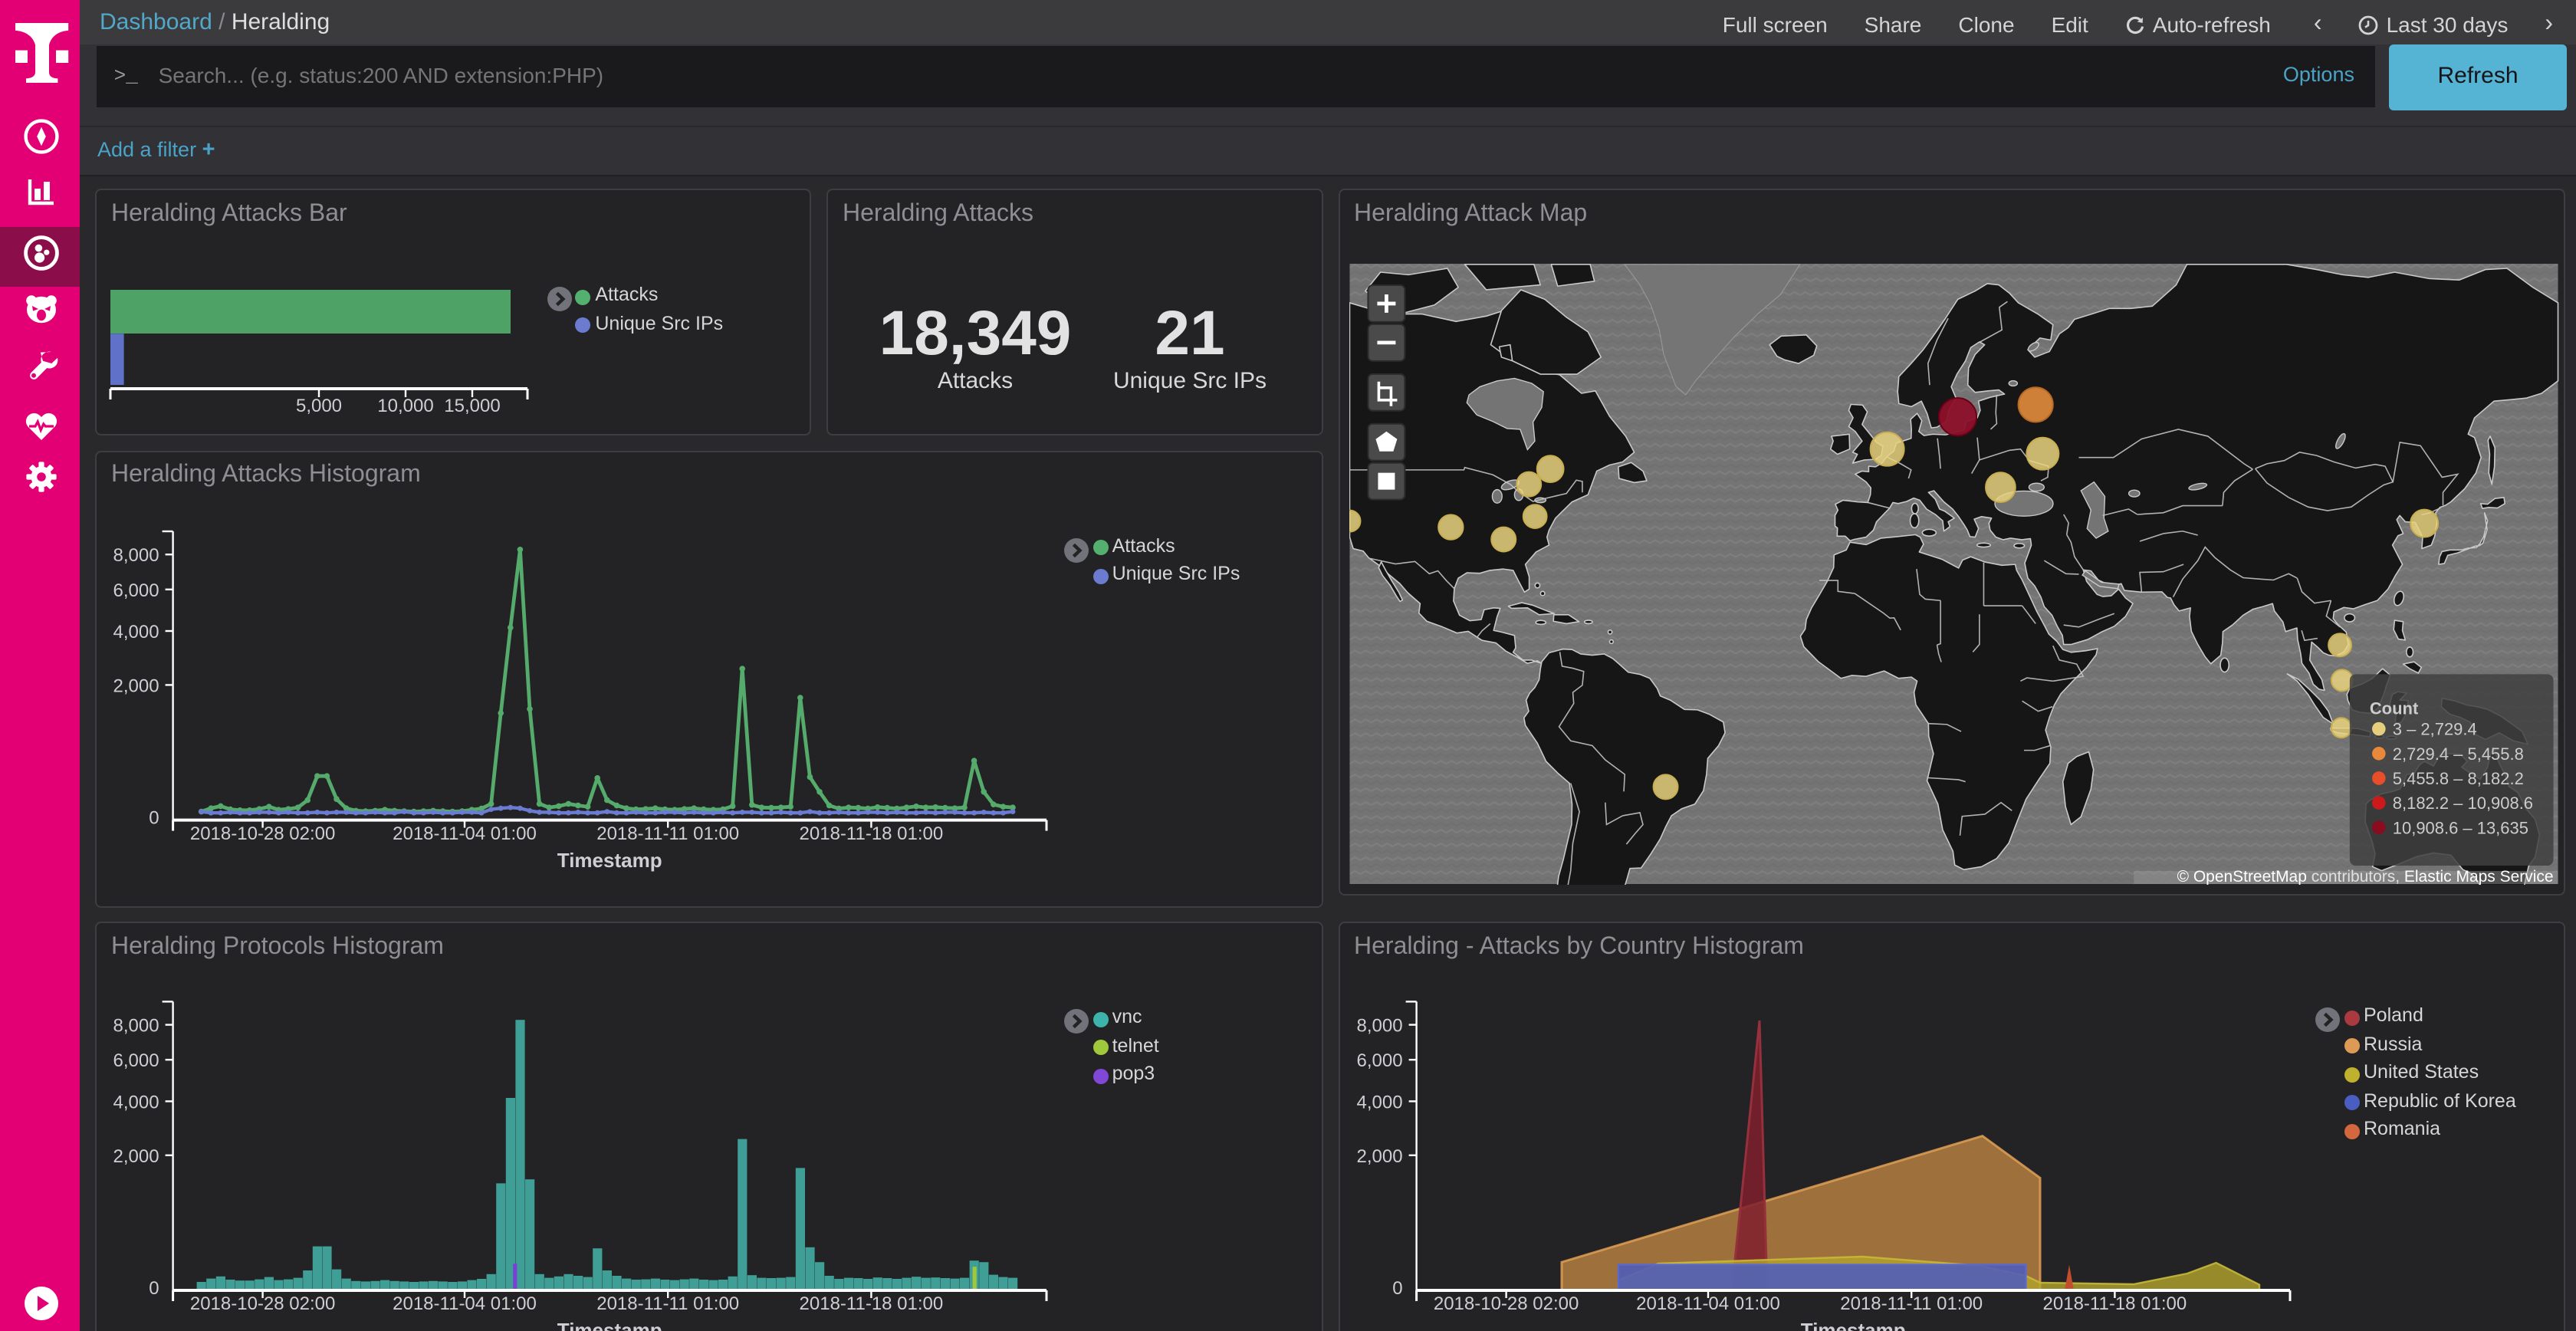 This screenshot has width=2576, height=1331. I want to click on svg-text: 2,729.4 – 5,455.8, so click(2458, 754).